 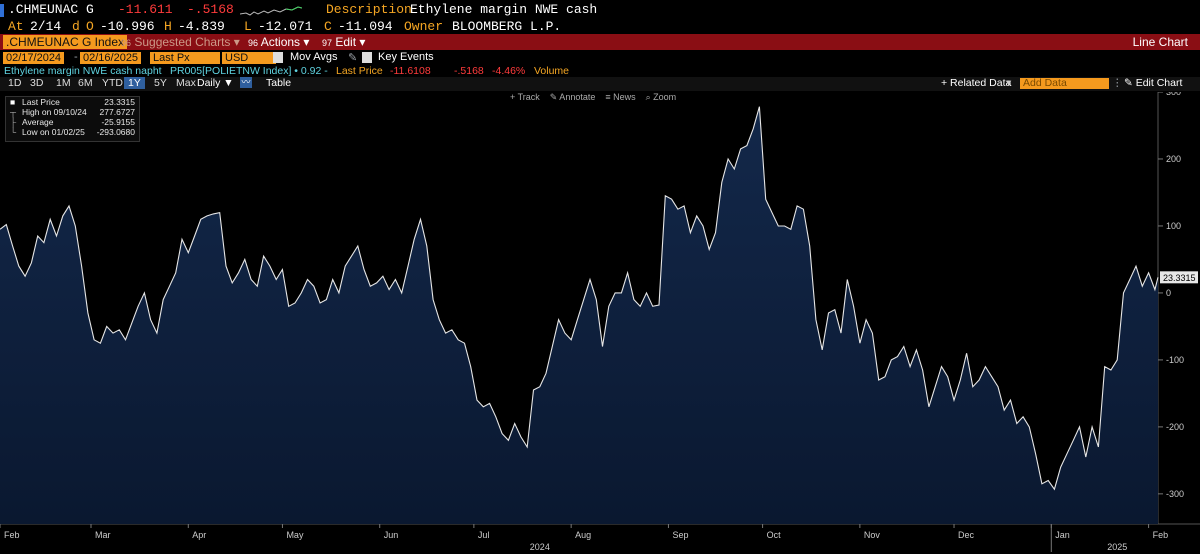 I want to click on frequency-label: Daily, so click(x=209, y=83).